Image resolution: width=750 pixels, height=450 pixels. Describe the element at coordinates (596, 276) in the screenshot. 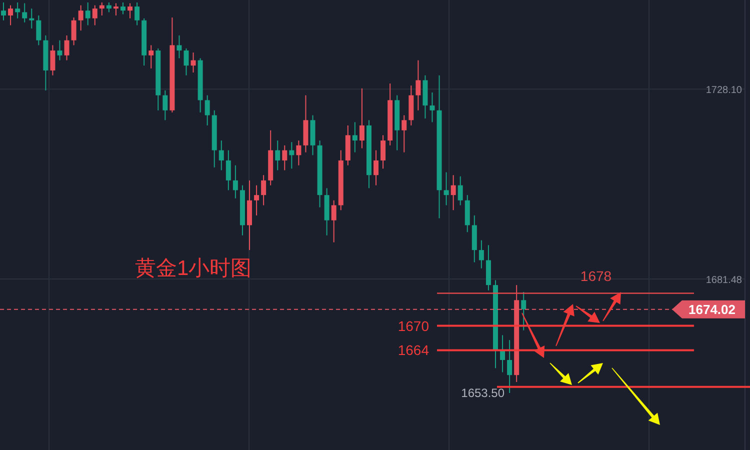

I see `ref-line-label: 1678` at that location.